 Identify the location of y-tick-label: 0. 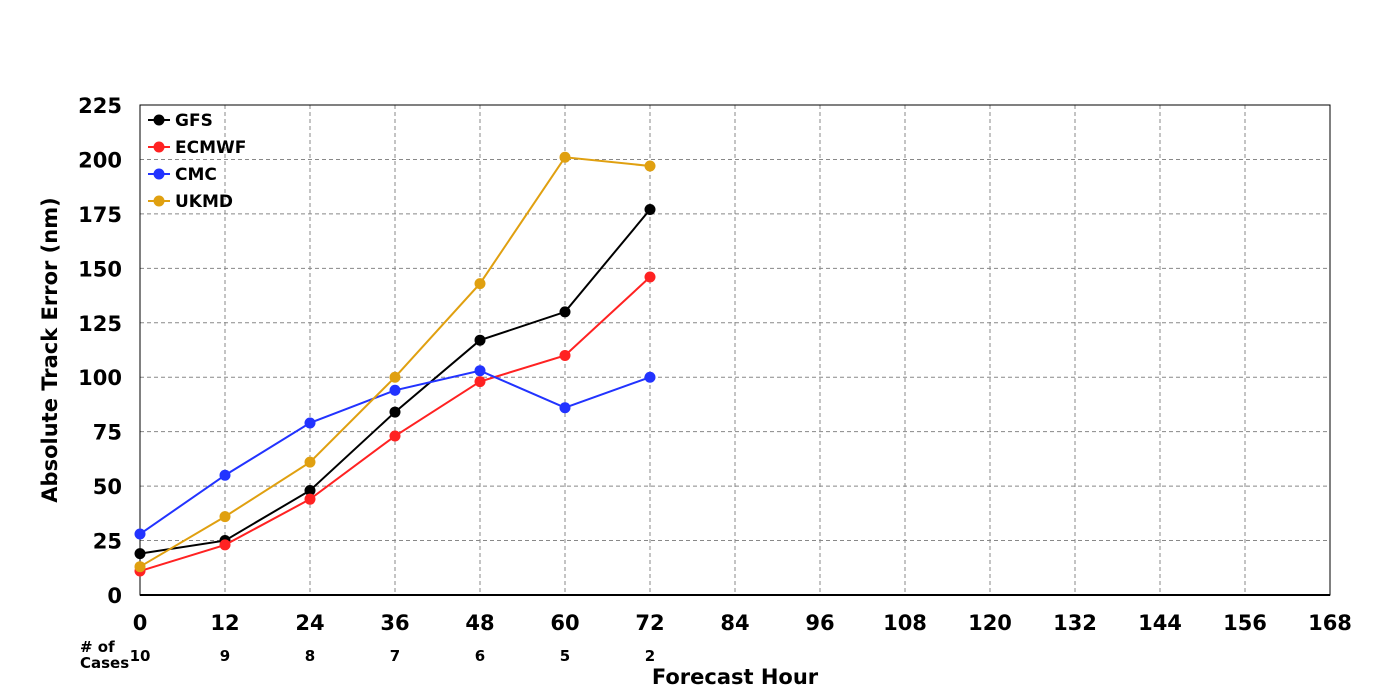
(114, 596).